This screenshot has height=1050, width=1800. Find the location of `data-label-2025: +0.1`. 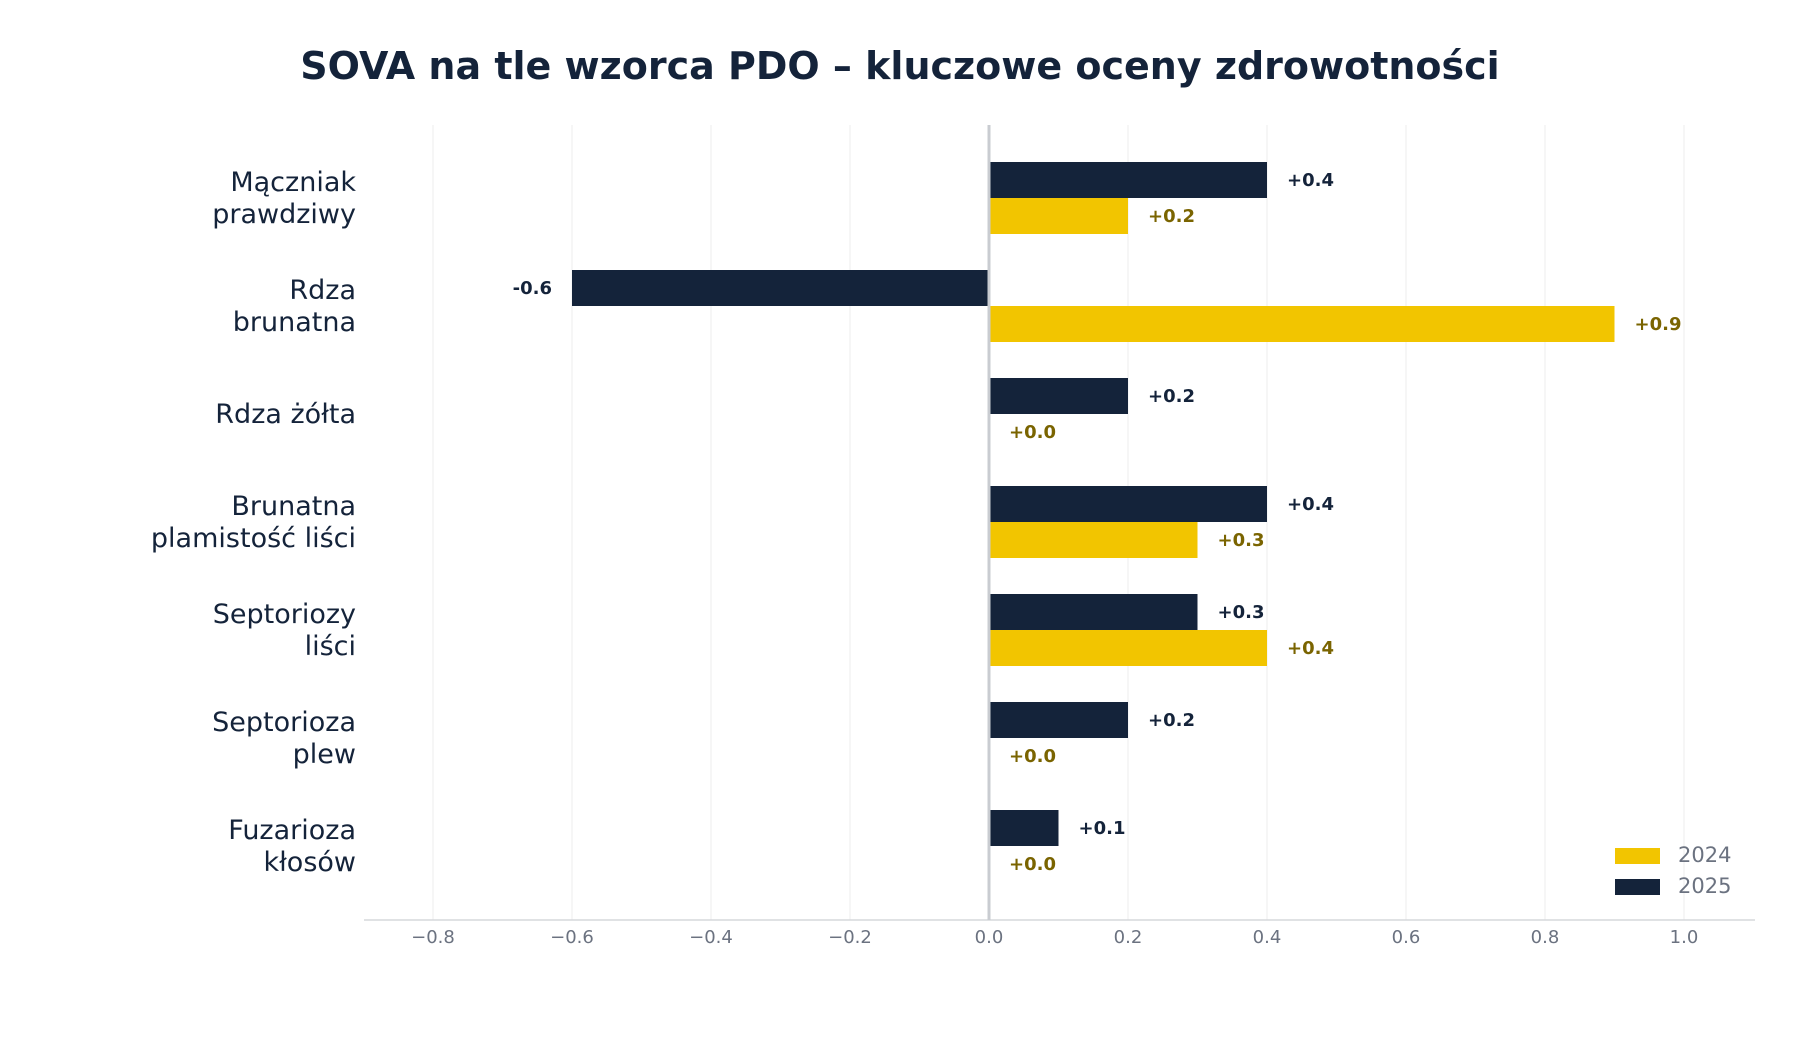

data-label-2025: +0.1 is located at coordinates (1102, 828).